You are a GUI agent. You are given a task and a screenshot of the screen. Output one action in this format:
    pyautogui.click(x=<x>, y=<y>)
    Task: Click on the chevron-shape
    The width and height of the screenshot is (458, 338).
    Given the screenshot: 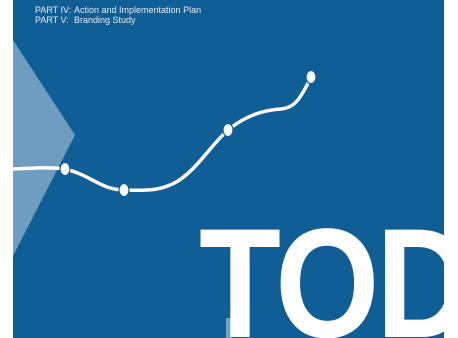 What is the action you would take?
    pyautogui.click(x=44, y=148)
    